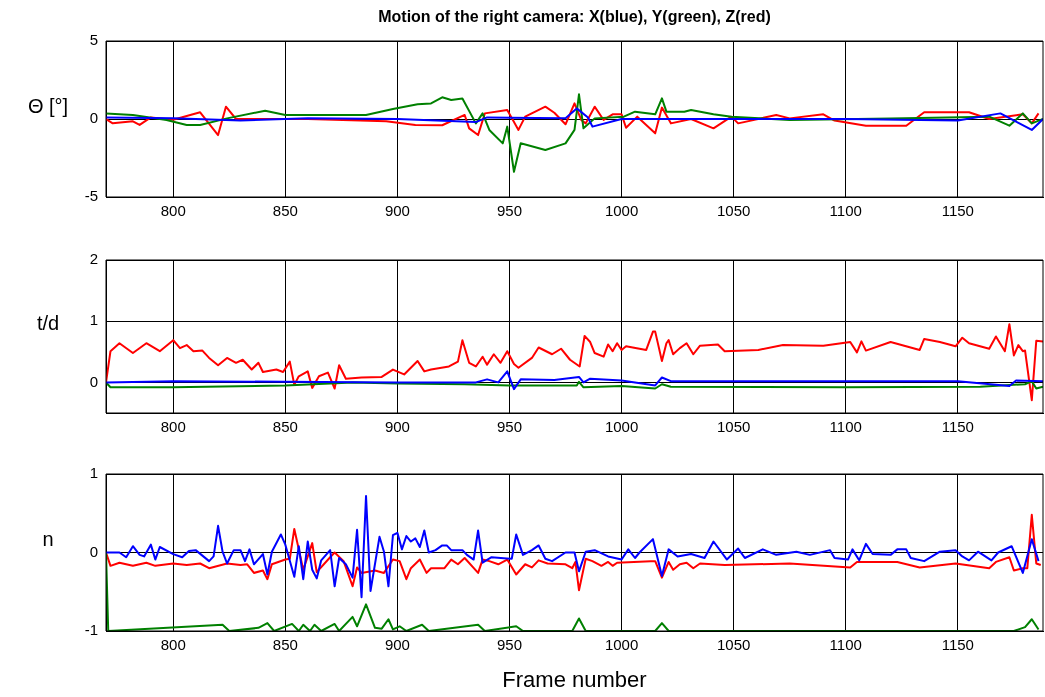 Image resolution: width=1045 pixels, height=697 pixels. Describe the element at coordinates (574, 17) in the screenshot. I see `chart-title: Motion of the right camera: X(blue), Y(green), Z(red)` at that location.